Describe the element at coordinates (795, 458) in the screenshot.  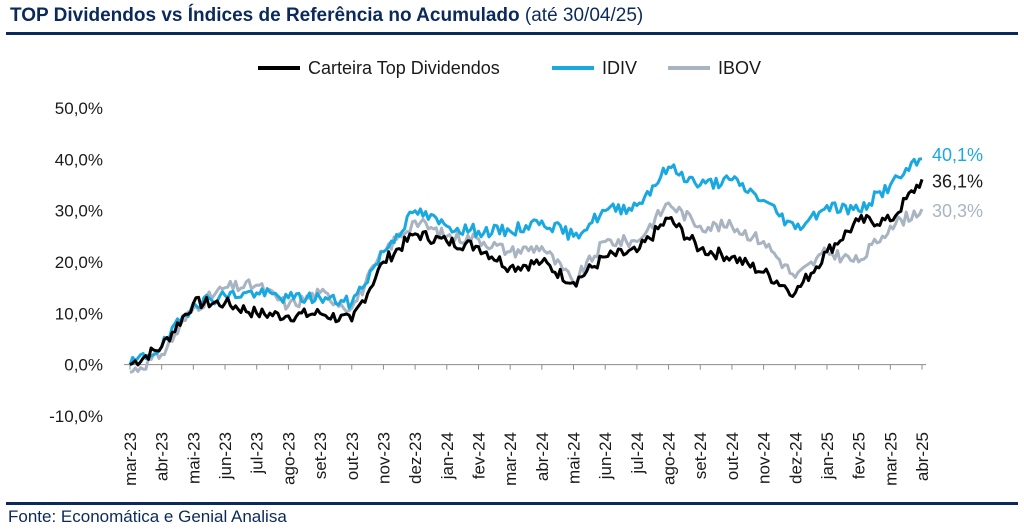
I see `x-tick-label: dez-24` at that location.